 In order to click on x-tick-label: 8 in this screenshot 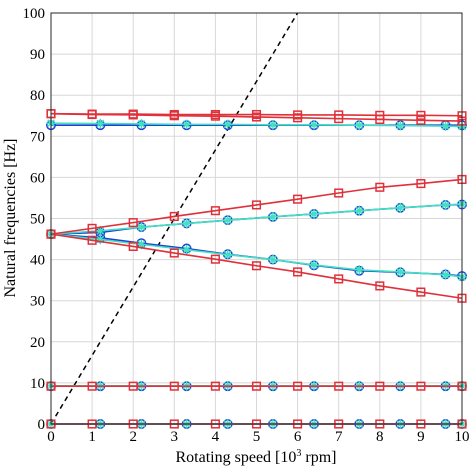, I will do `click(380, 437)`.